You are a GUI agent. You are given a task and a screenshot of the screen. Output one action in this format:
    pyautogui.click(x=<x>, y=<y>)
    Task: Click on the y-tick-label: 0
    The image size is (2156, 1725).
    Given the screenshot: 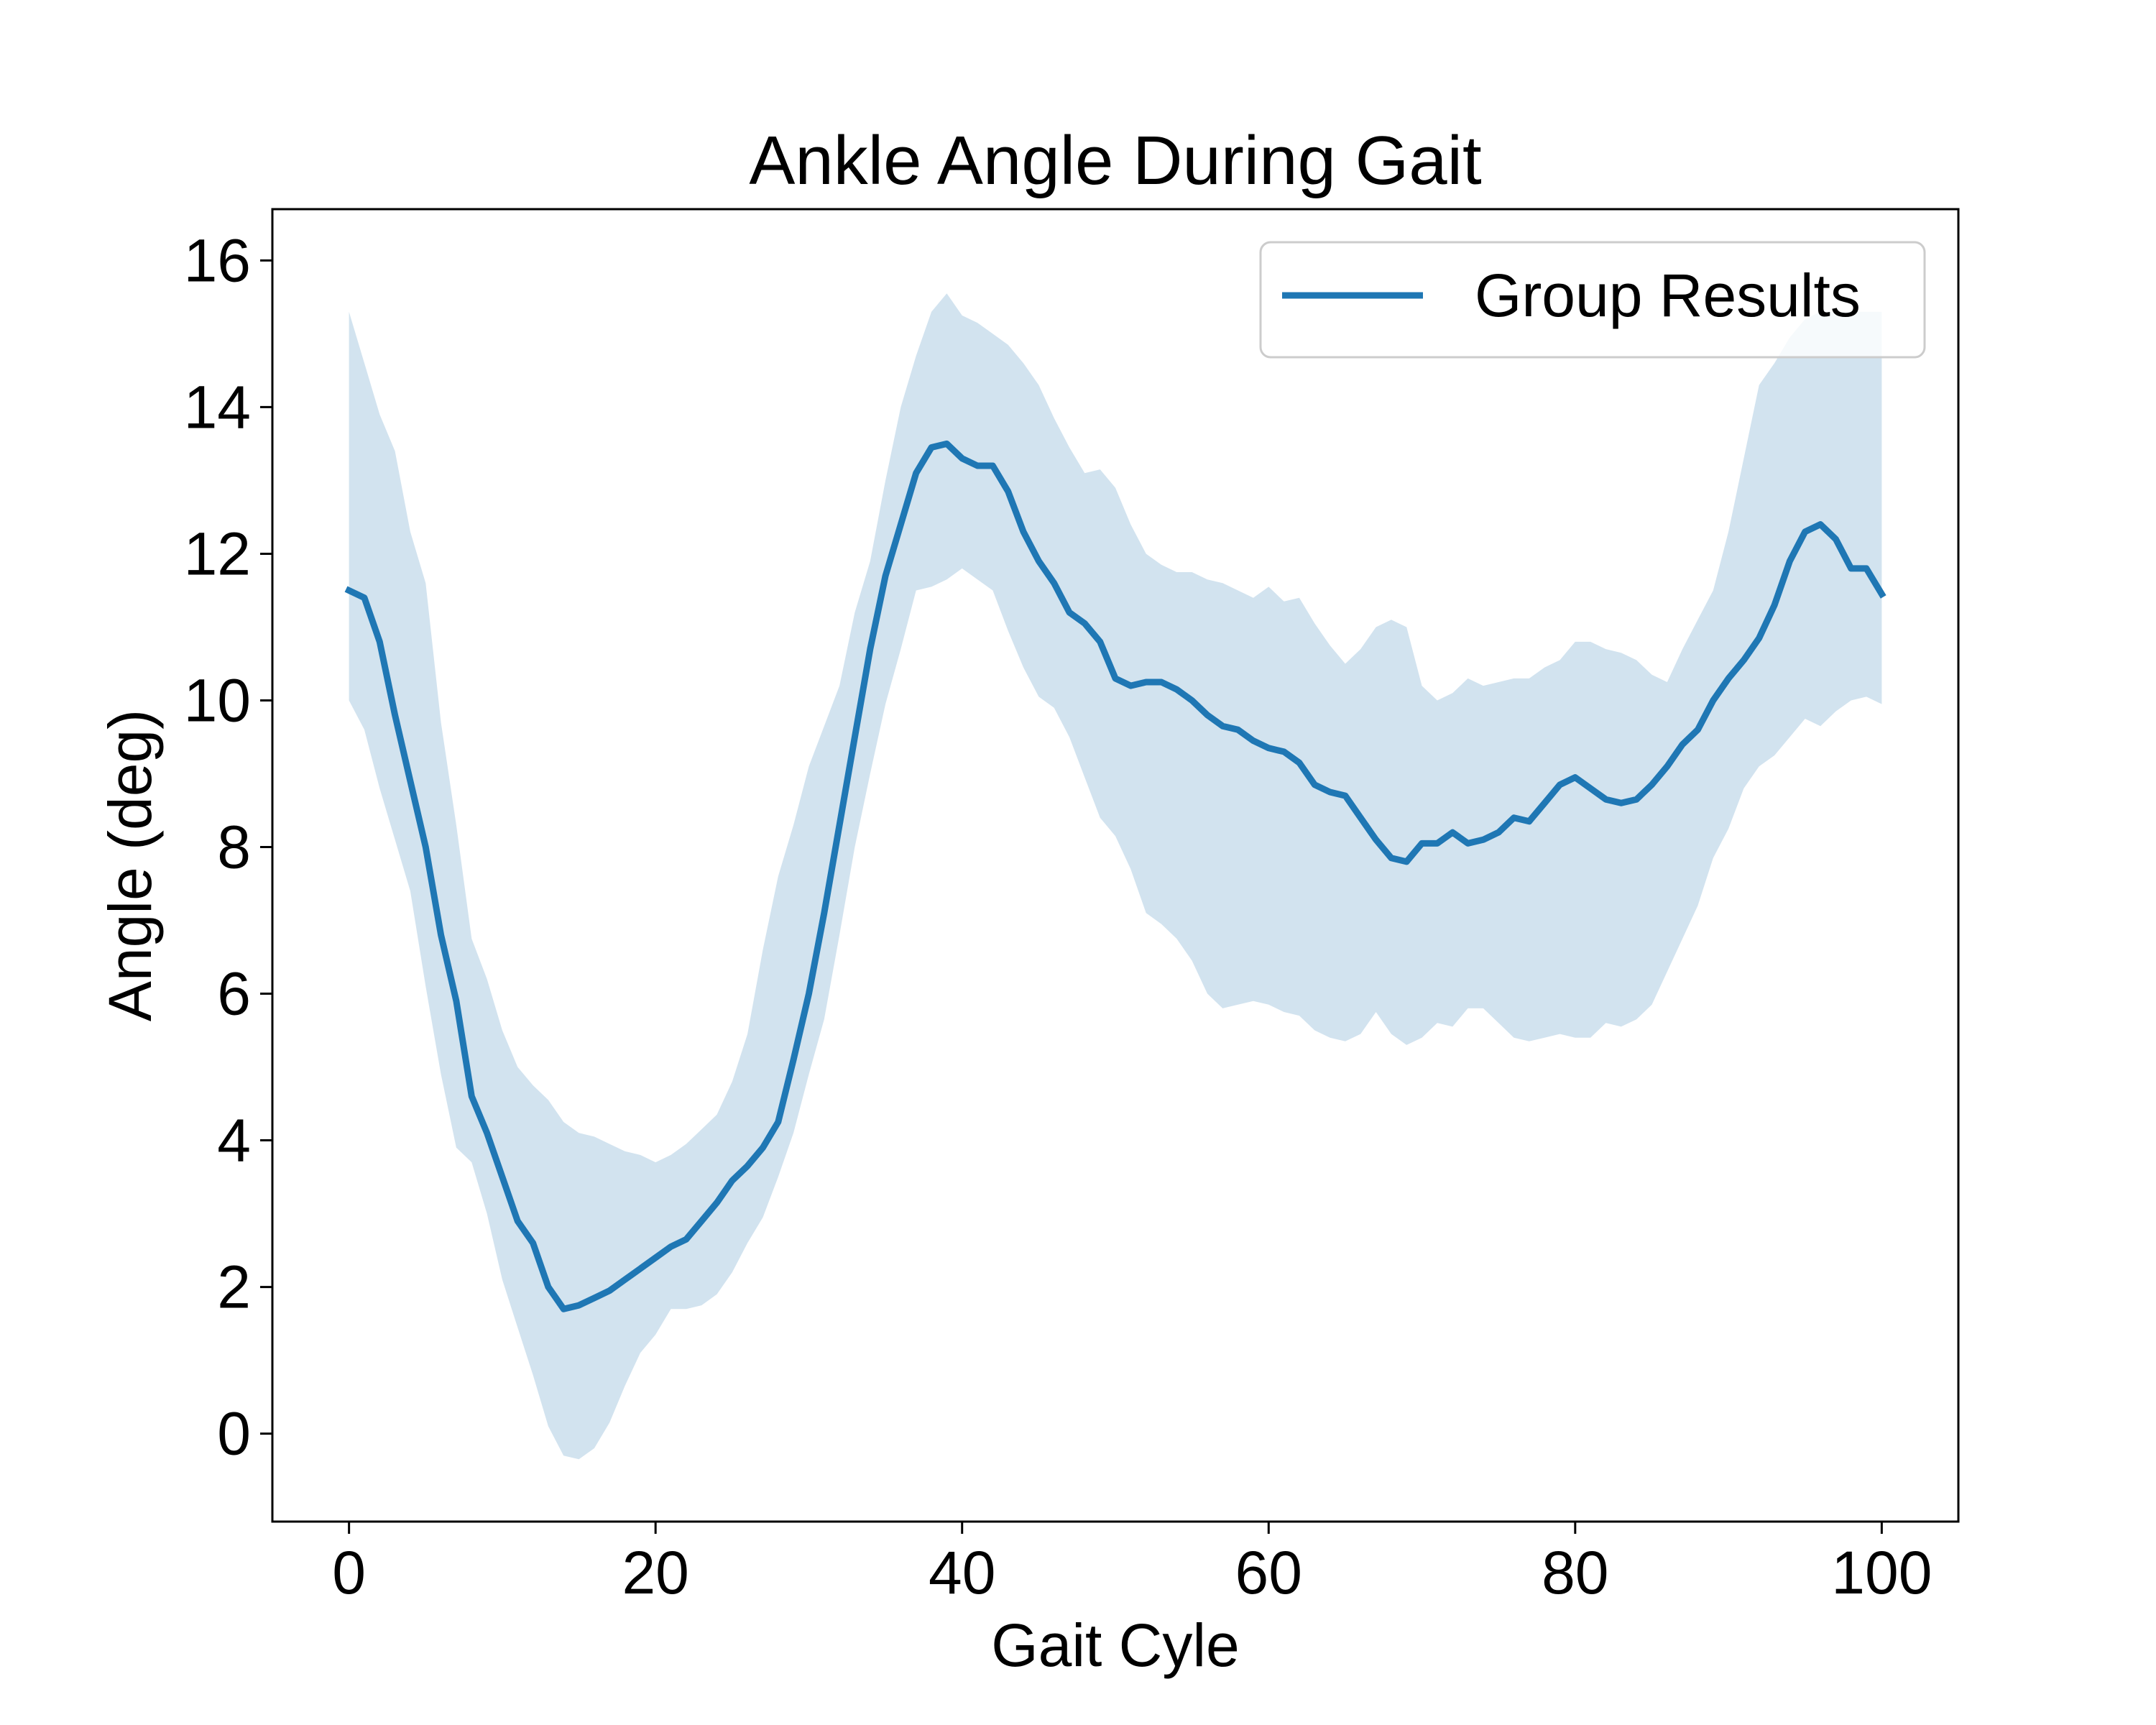 What is the action you would take?
    pyautogui.click(x=234, y=1434)
    